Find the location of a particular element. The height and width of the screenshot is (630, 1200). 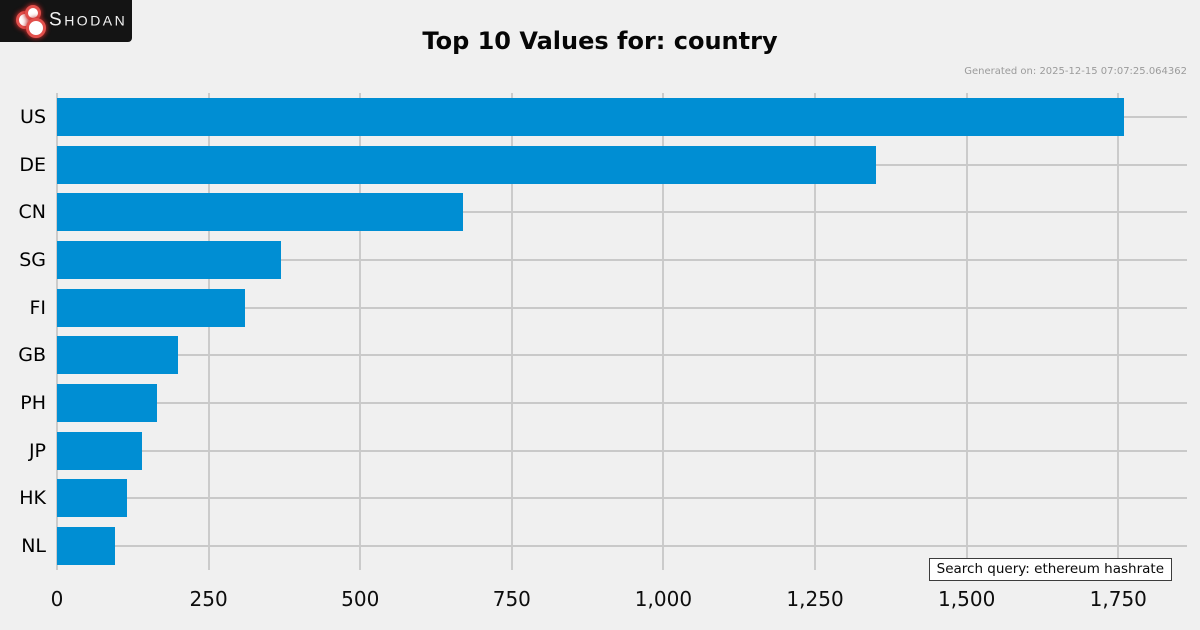

bar-nl is located at coordinates (86, 546).